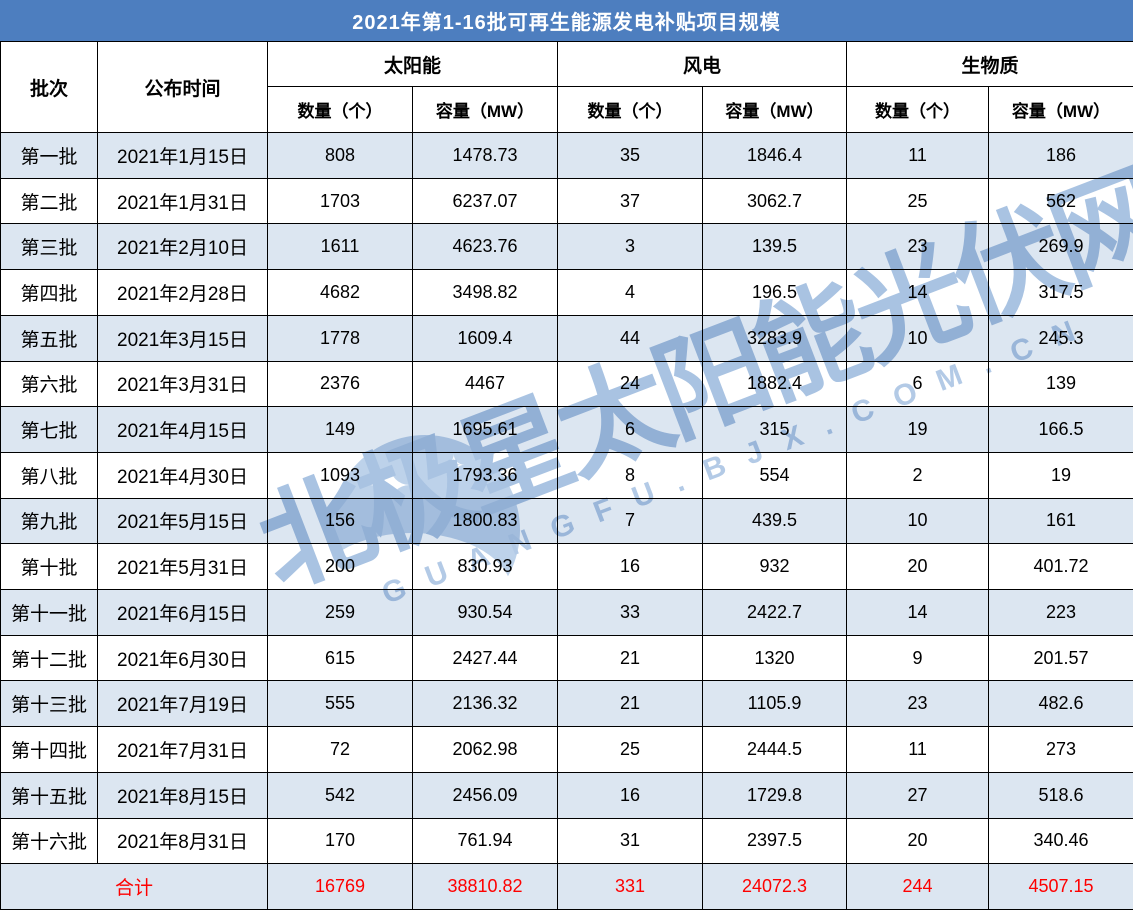 This screenshot has height=910, width=1133. Describe the element at coordinates (485, 567) in the screenshot. I see `cell-value: 830.93` at that location.